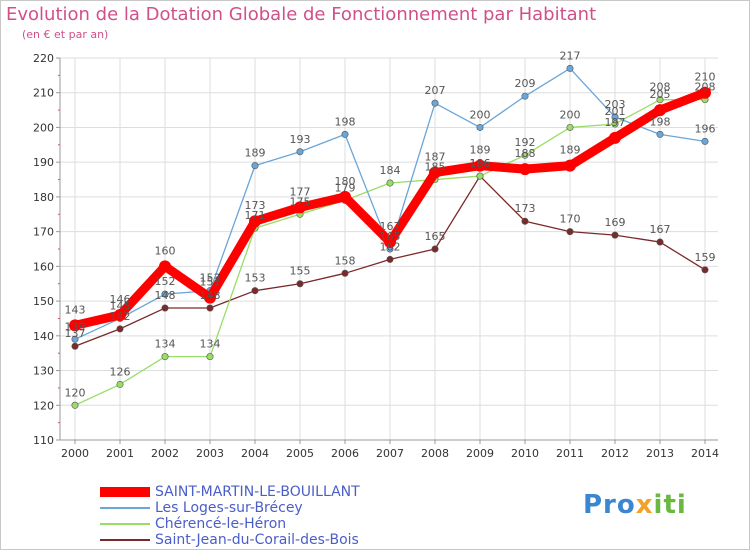 The height and width of the screenshot is (550, 750). What do you see at coordinates (300, 453) in the screenshot?
I see `x-tick-label: 2005` at bounding box center [300, 453].